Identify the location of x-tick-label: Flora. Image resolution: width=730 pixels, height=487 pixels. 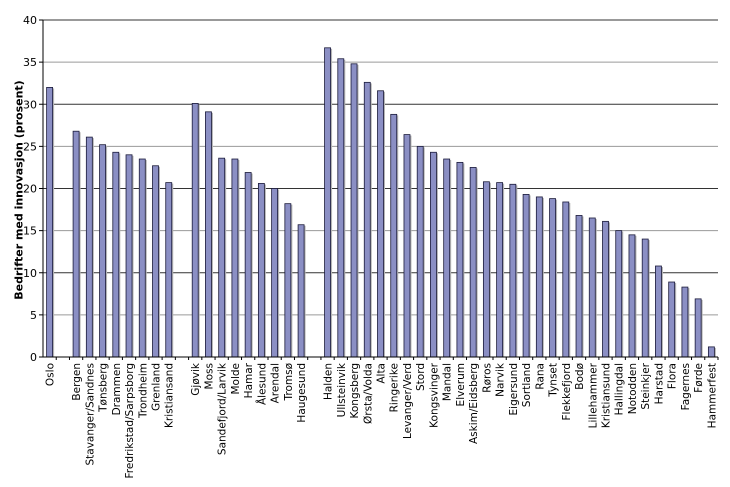
(673, 376).